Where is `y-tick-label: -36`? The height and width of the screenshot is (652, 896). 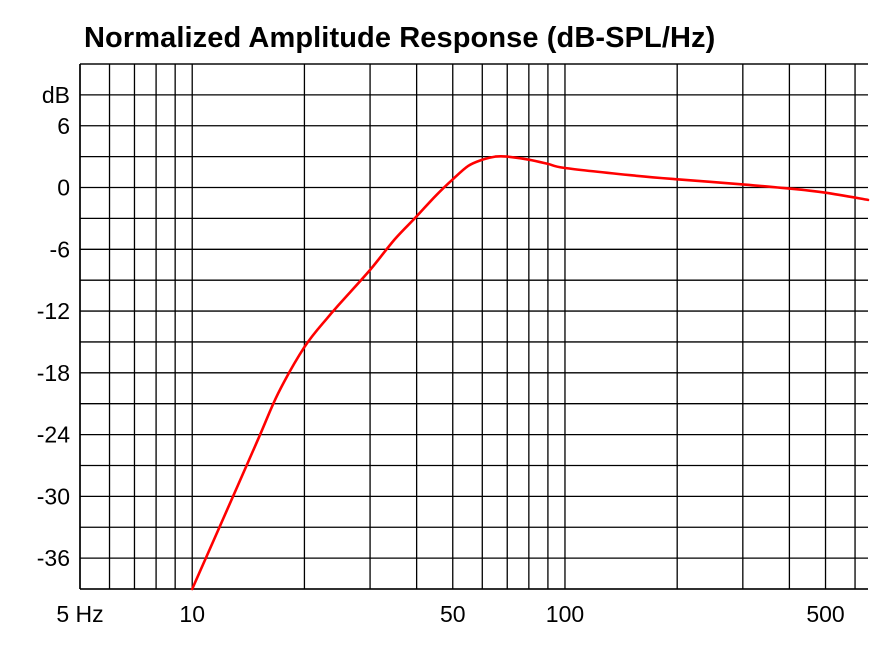 y-tick-label: -36 is located at coordinates (53, 558).